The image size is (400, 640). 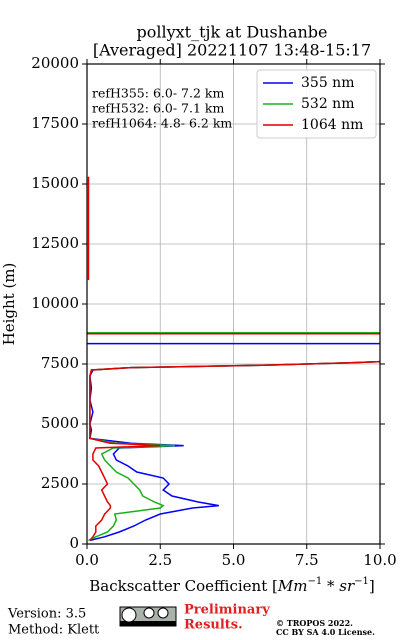 What do you see at coordinates (330, 586) in the screenshot?
I see `x-axis-label-part: *` at bounding box center [330, 586].